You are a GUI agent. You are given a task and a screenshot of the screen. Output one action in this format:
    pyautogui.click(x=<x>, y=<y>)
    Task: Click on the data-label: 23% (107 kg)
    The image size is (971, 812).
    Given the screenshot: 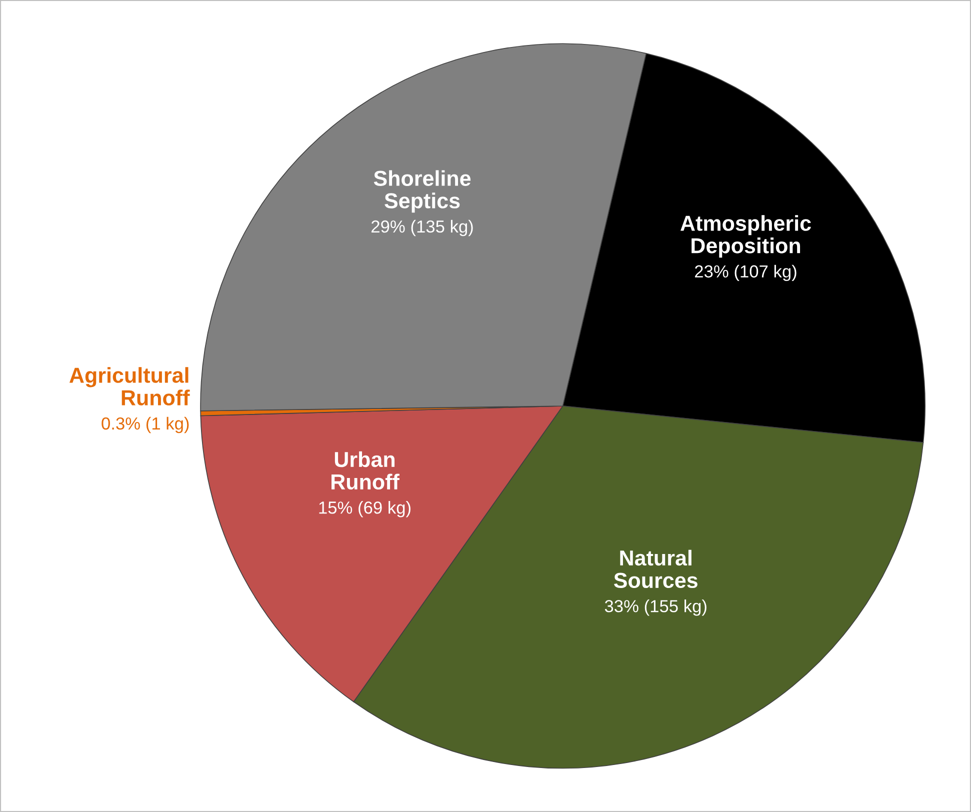 What is the action you would take?
    pyautogui.click(x=745, y=273)
    